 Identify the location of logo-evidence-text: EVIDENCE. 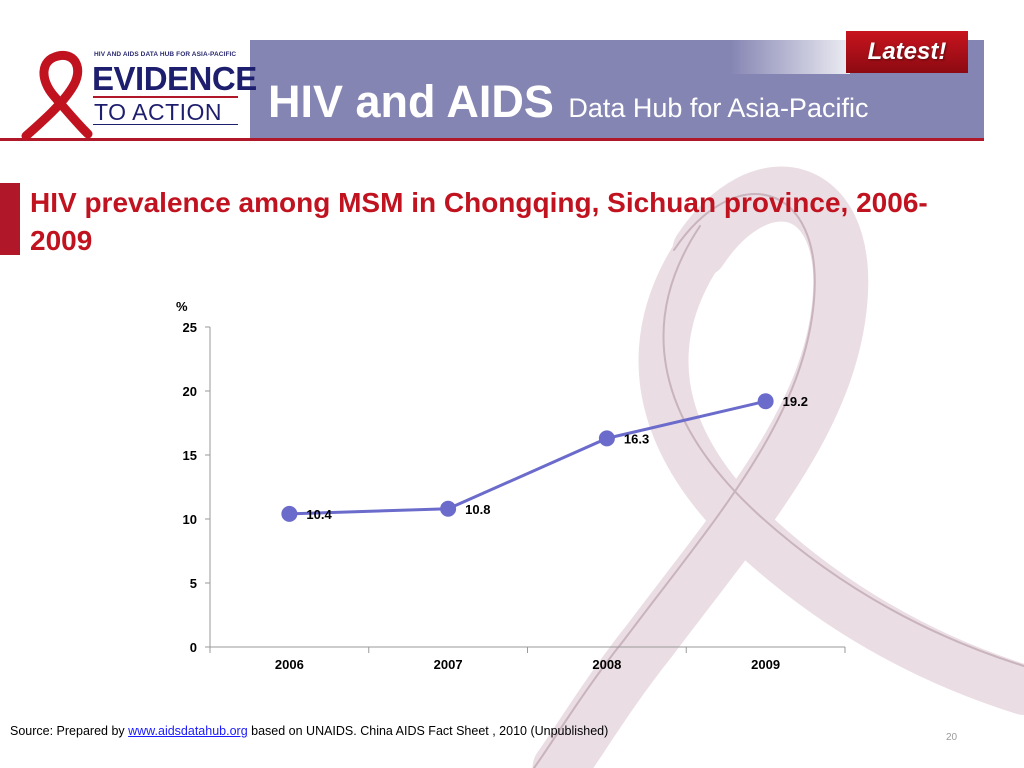
(174, 78).